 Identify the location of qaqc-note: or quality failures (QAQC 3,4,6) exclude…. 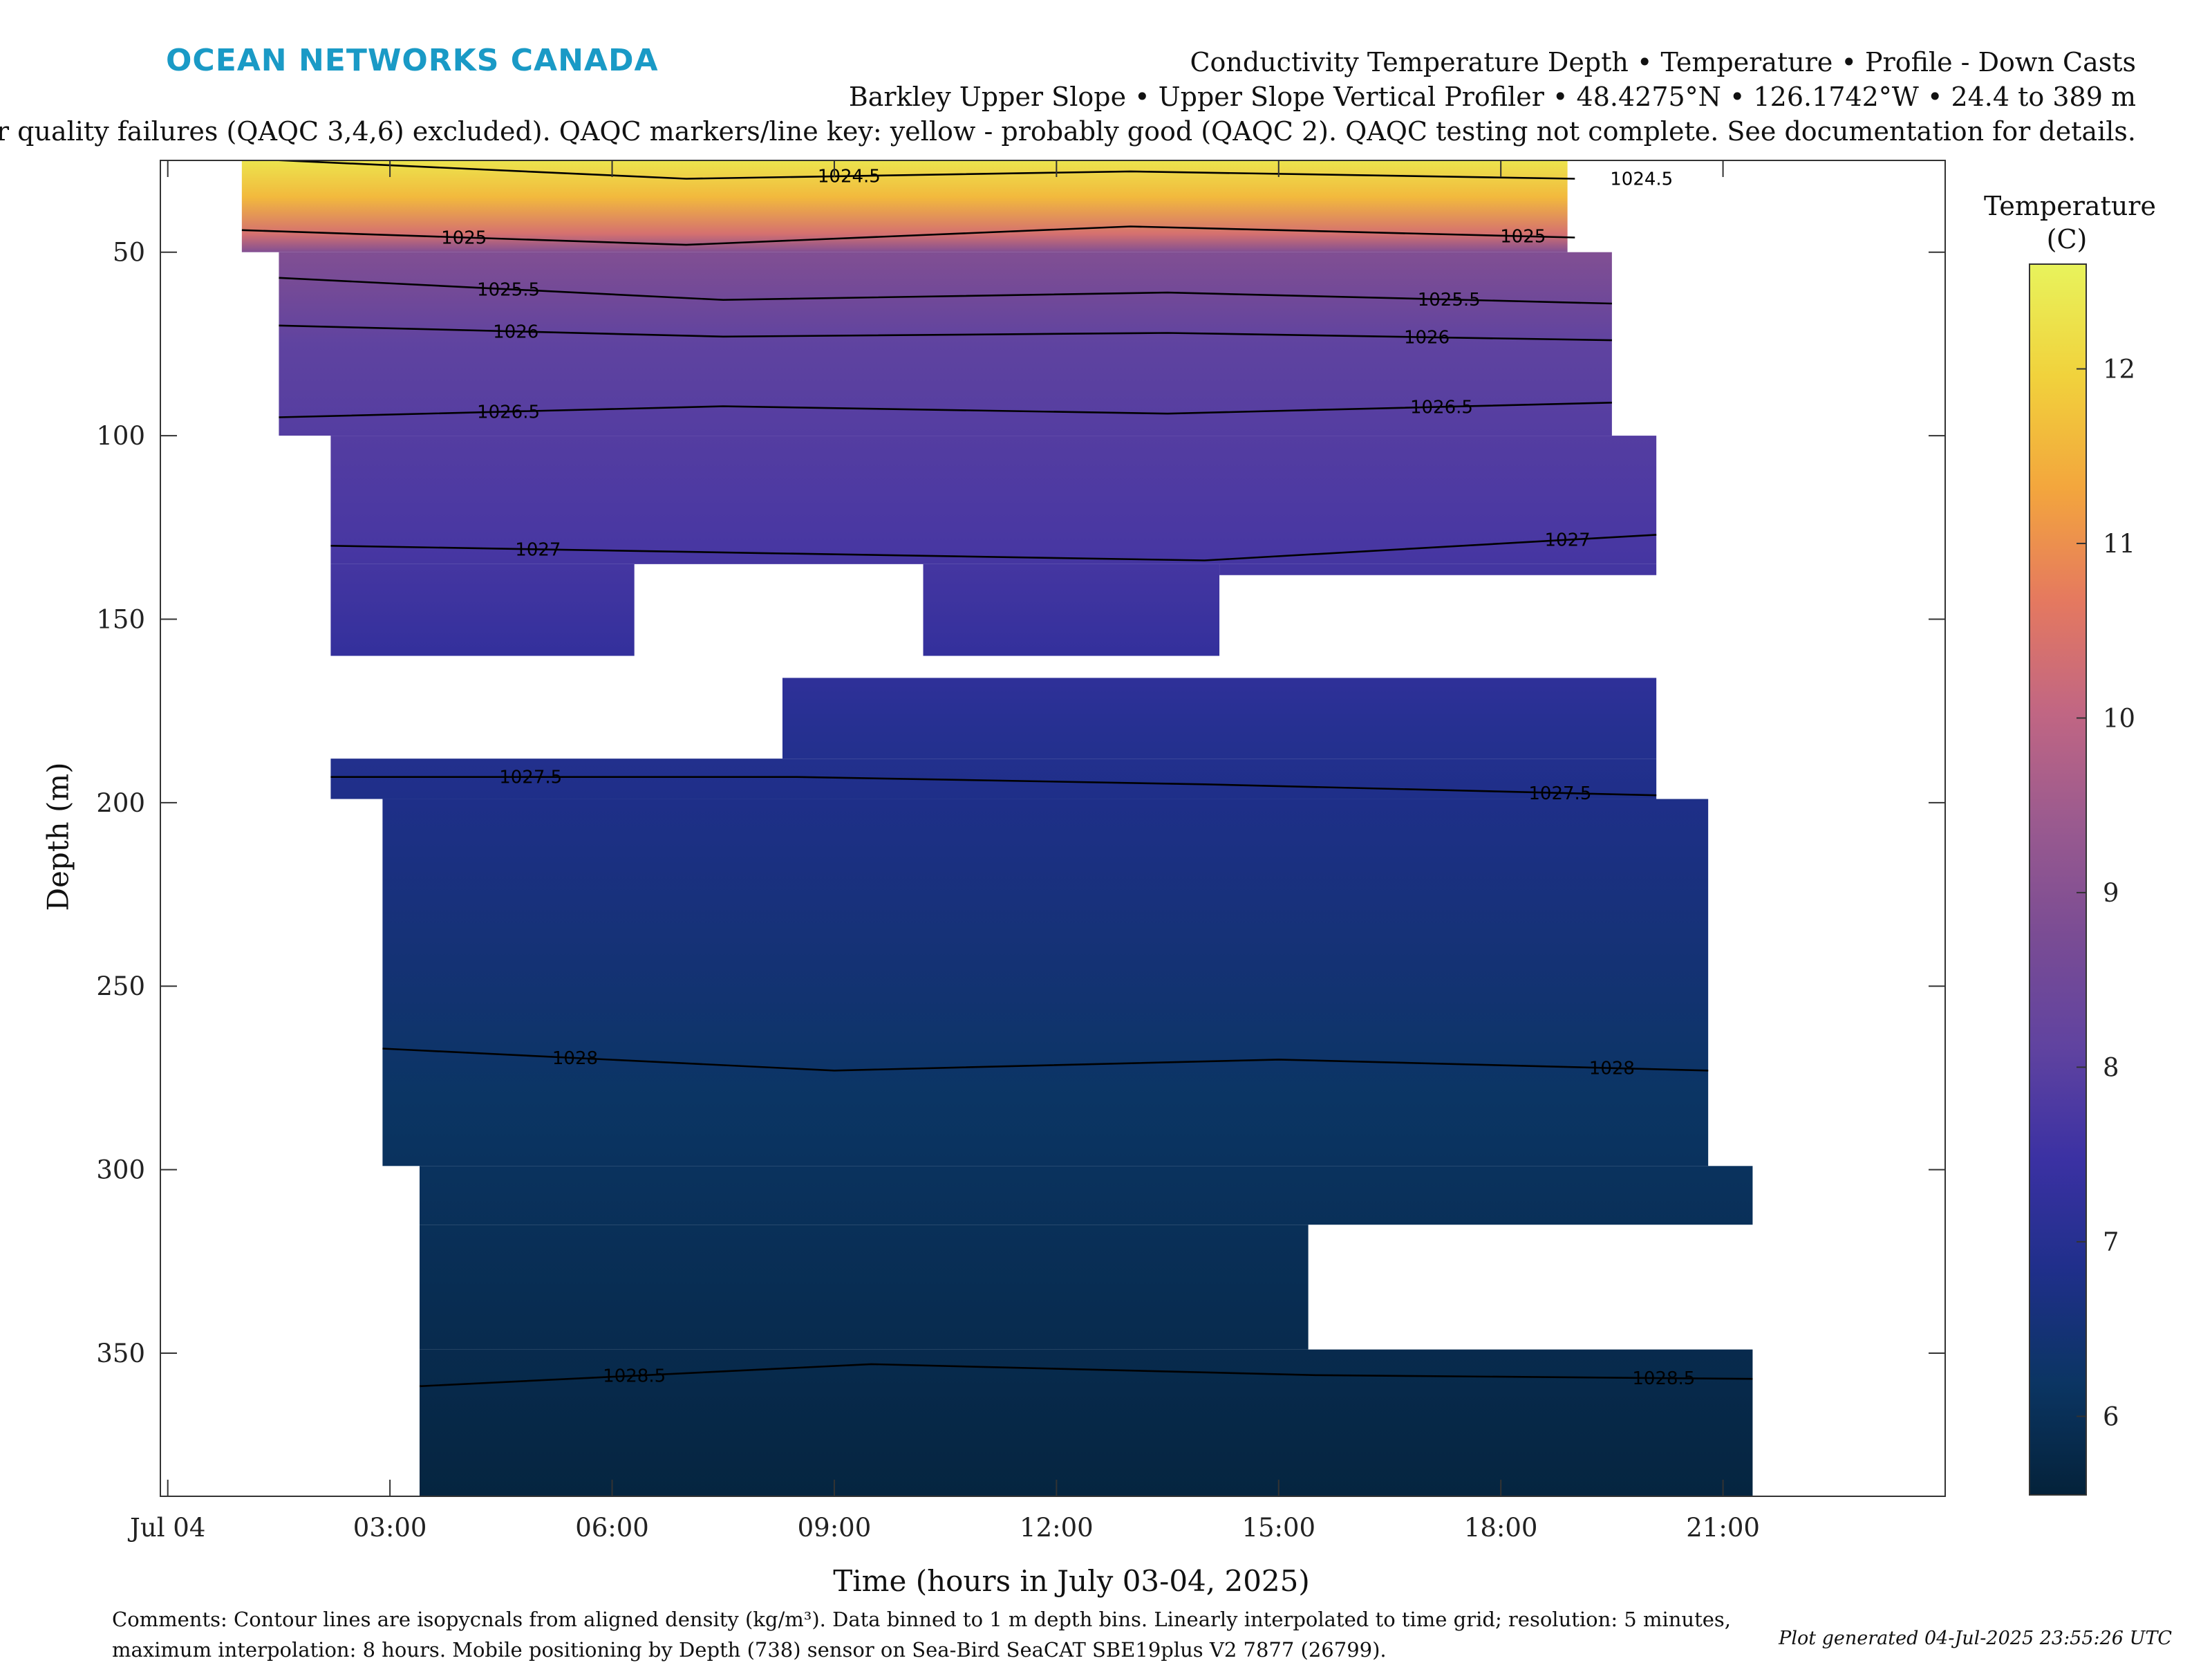
(1068, 131).